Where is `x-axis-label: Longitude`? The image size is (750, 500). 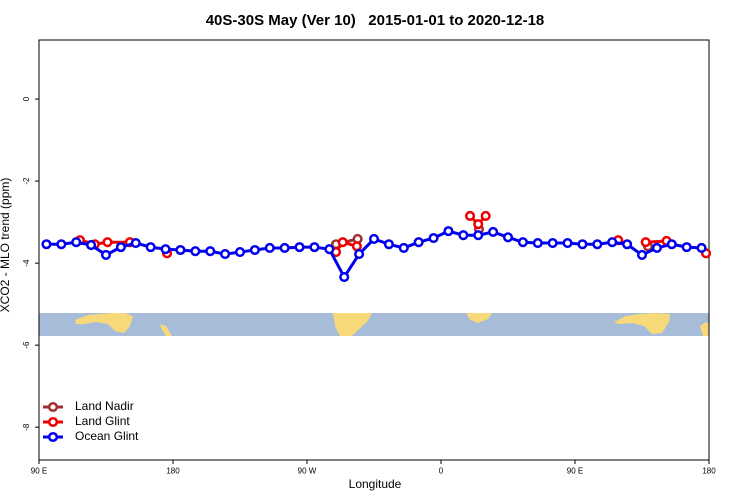
x-axis-label: Longitude is located at coordinates (375, 484).